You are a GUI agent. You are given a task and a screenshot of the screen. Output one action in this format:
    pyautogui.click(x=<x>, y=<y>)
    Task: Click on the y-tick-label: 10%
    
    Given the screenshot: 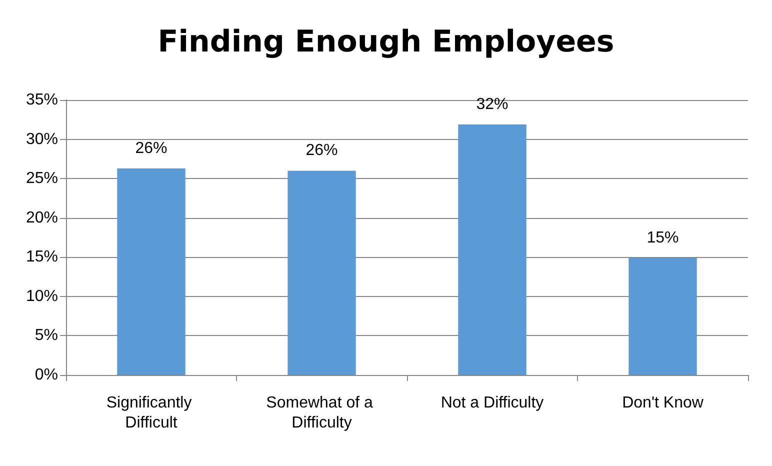 What is the action you would take?
    pyautogui.click(x=42, y=296)
    